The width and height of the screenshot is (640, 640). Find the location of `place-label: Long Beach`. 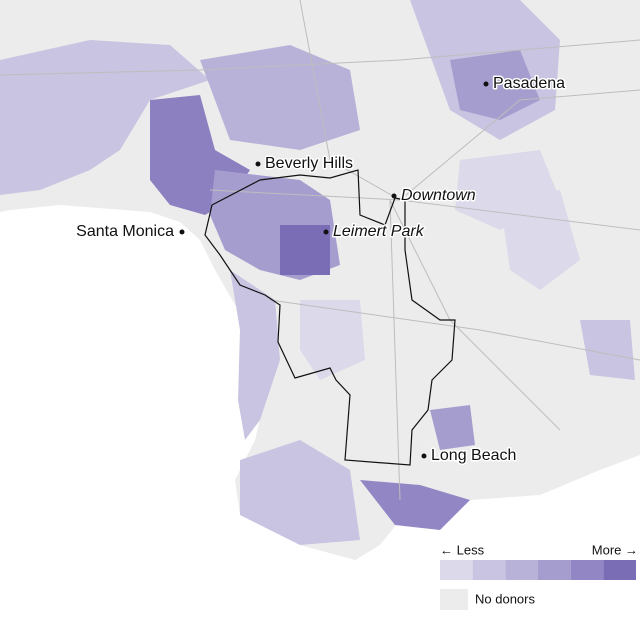

place-label: Long Beach is located at coordinates (473, 455).